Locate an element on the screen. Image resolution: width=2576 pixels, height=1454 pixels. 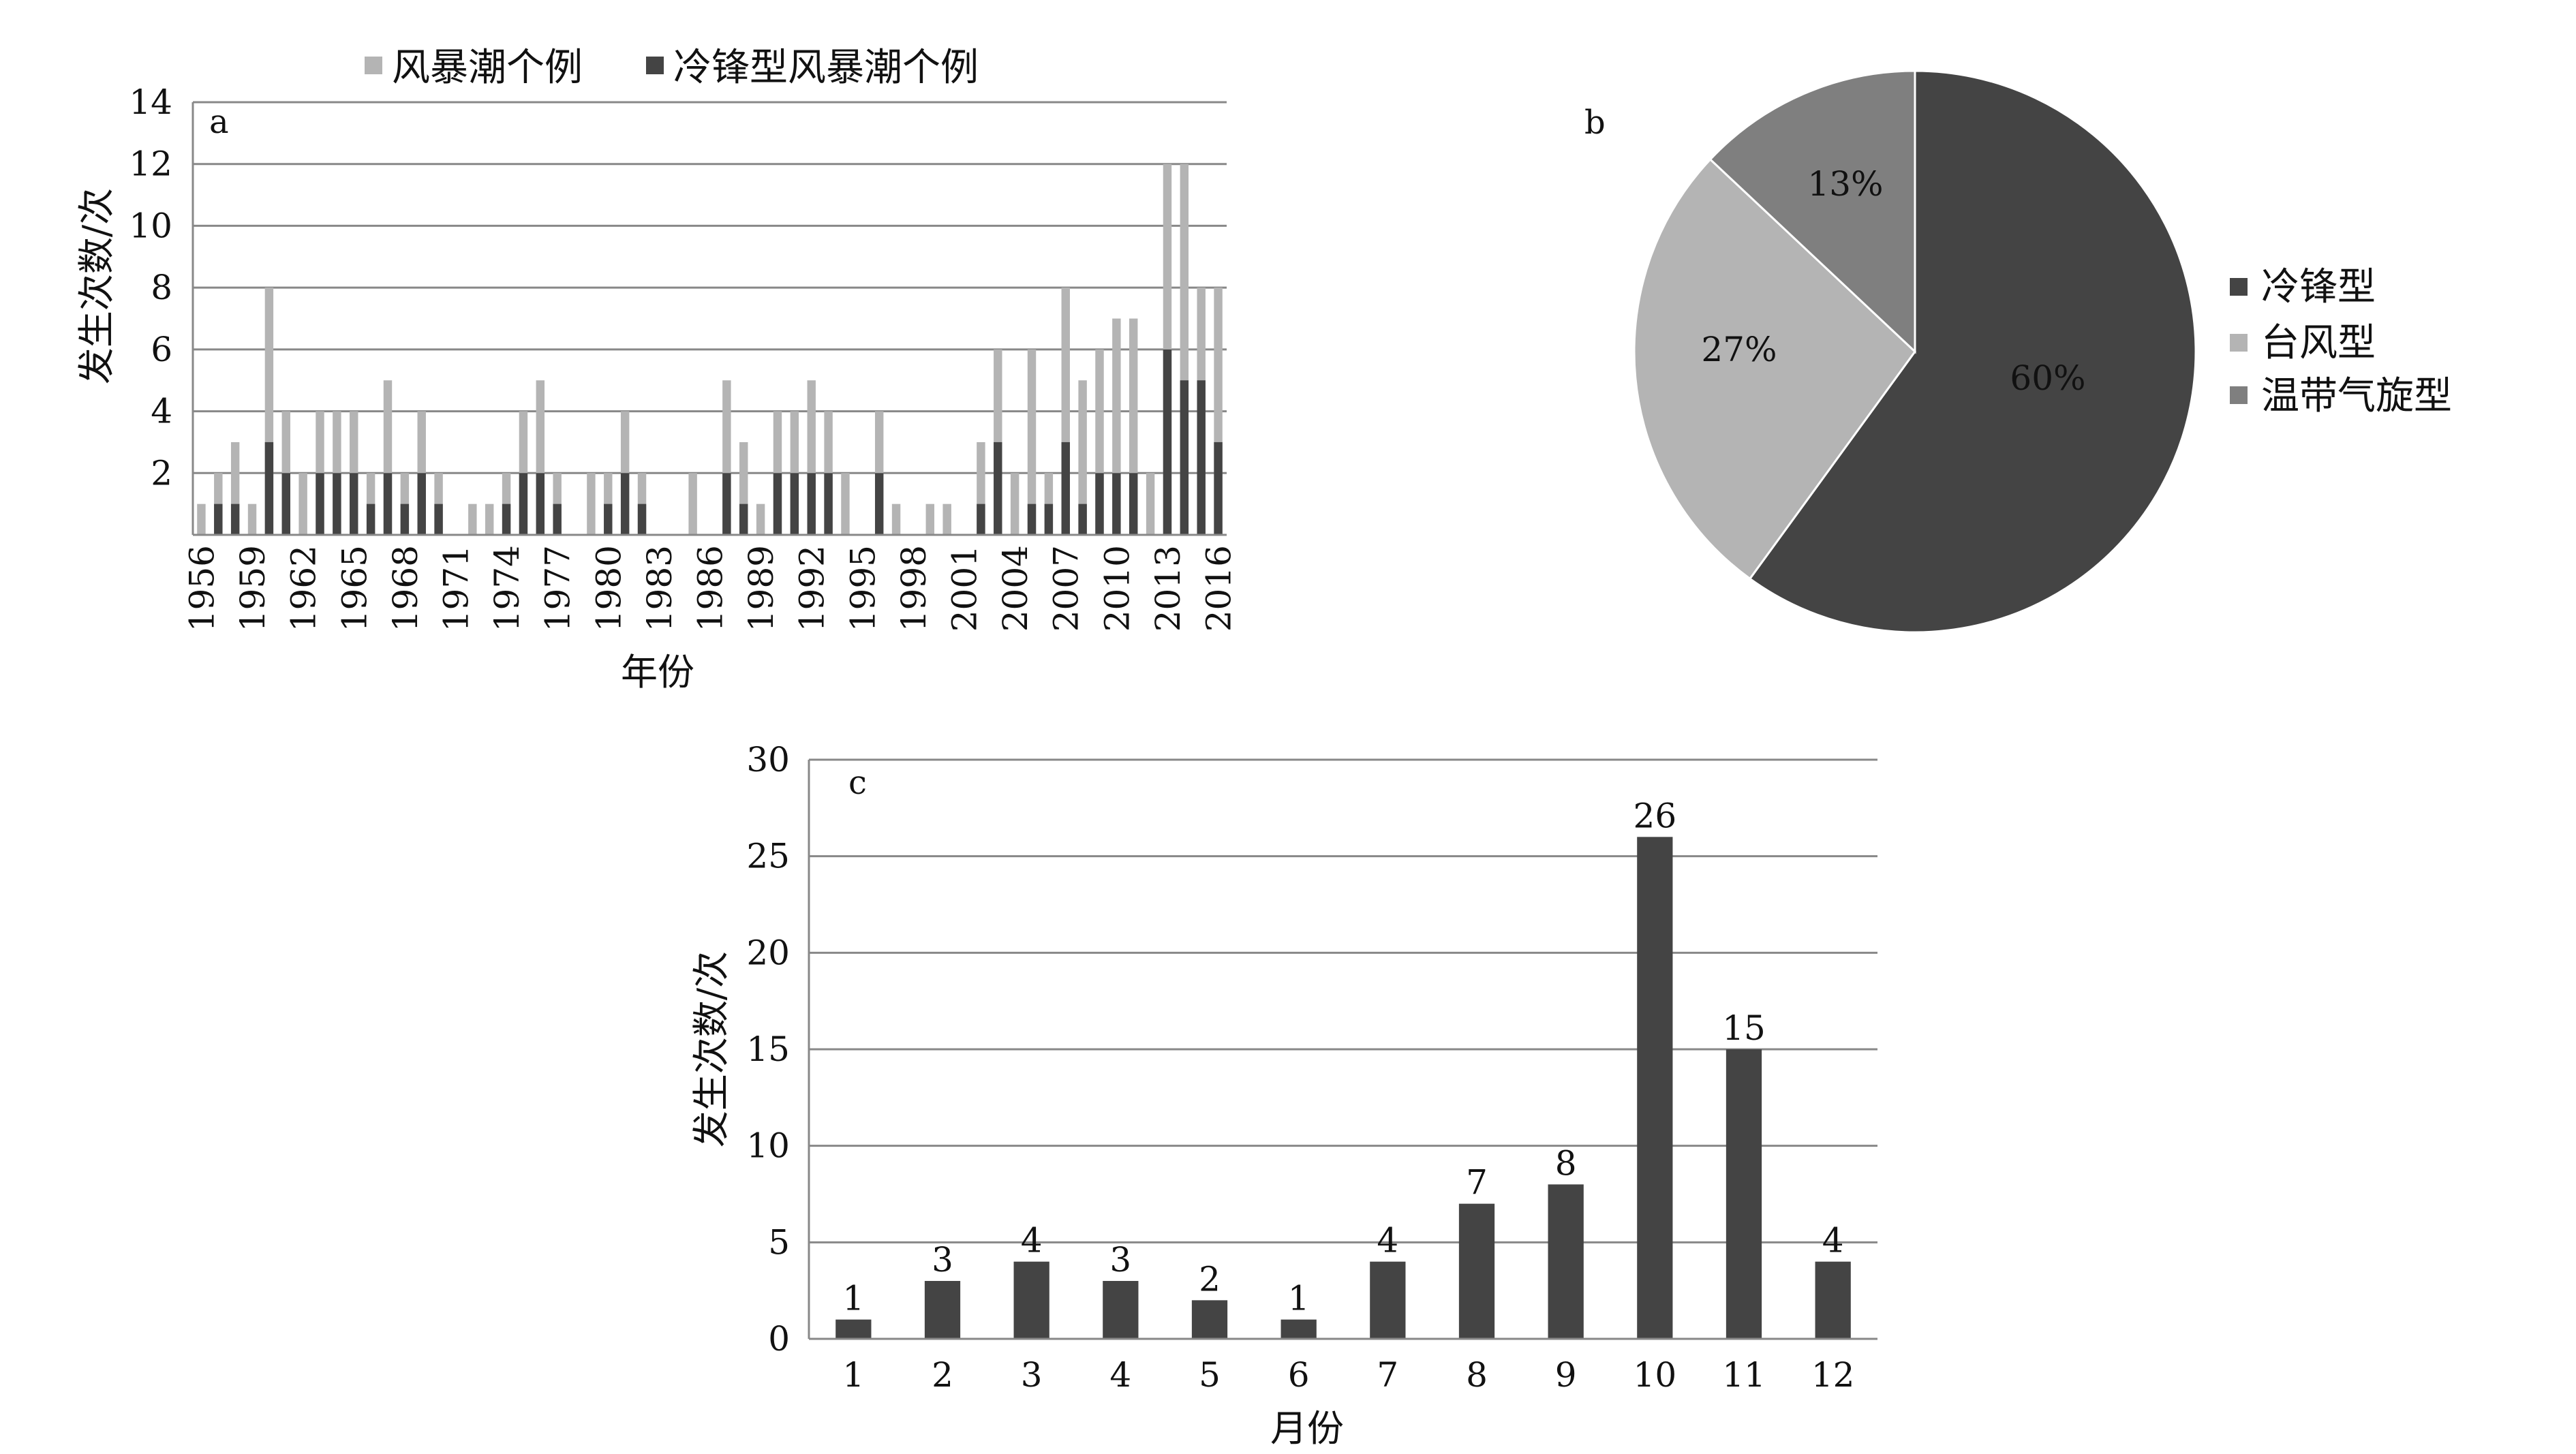
panel-a-x-axis-title: 年份 is located at coordinates (657, 672).